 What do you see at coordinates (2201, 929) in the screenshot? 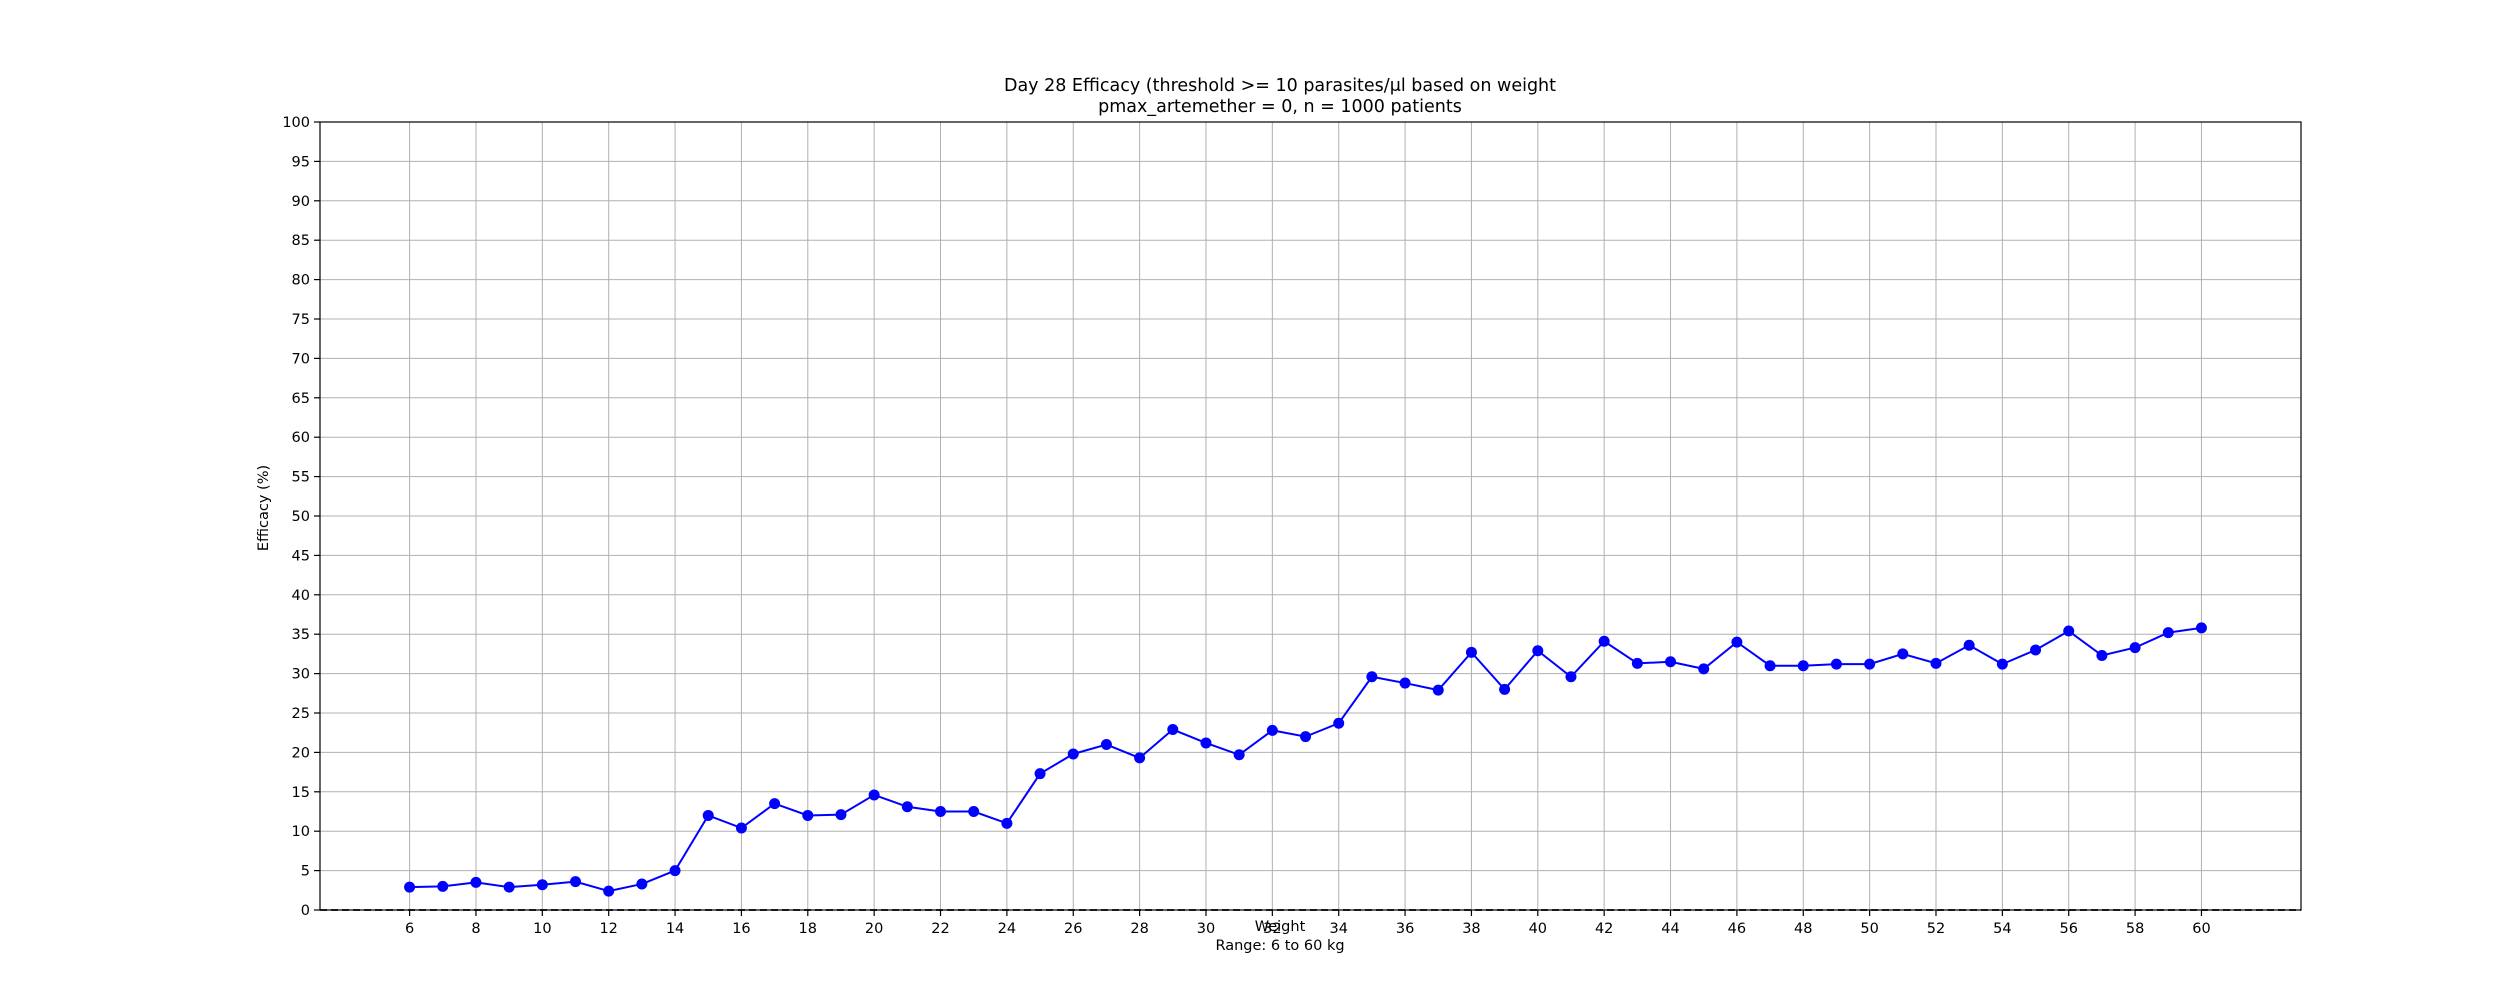
I see `x-tick-label: 60` at bounding box center [2201, 929].